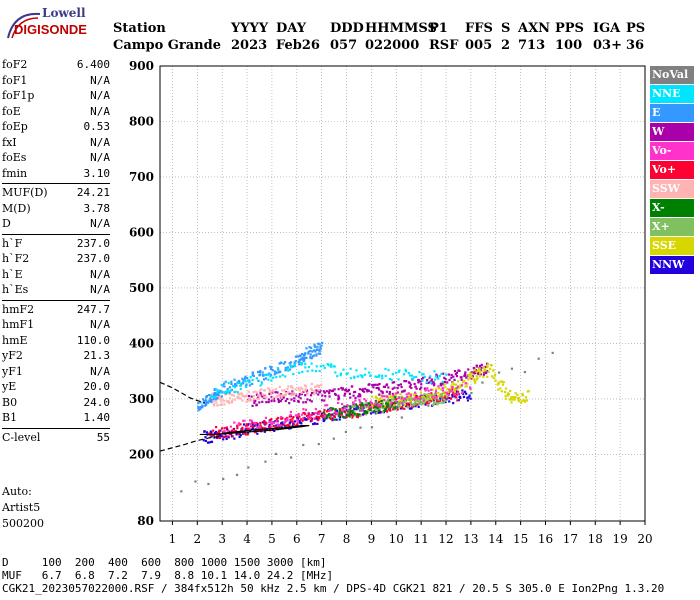  What do you see at coordinates (56, 439) in the screenshot?
I see `param-row: C-level 55` at bounding box center [56, 439].